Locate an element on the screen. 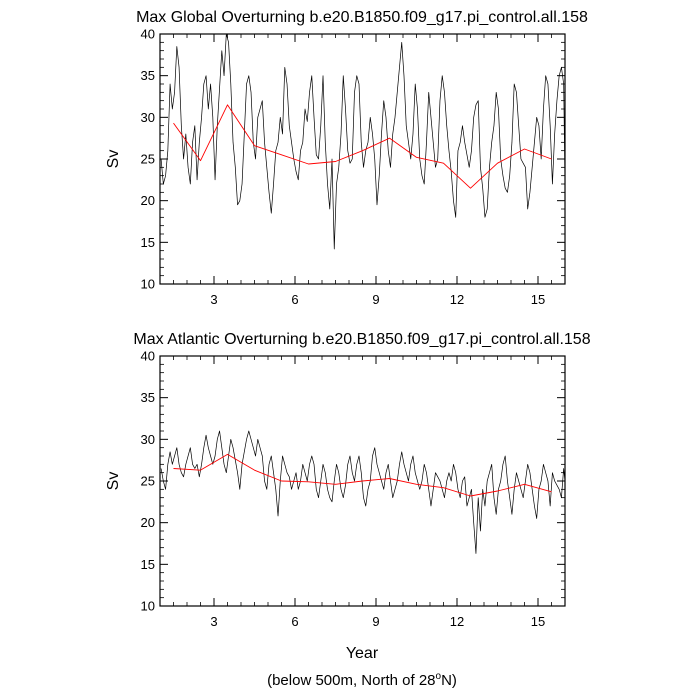 The width and height of the screenshot is (700, 700). global-x-tick-label: 3 is located at coordinates (213, 299).